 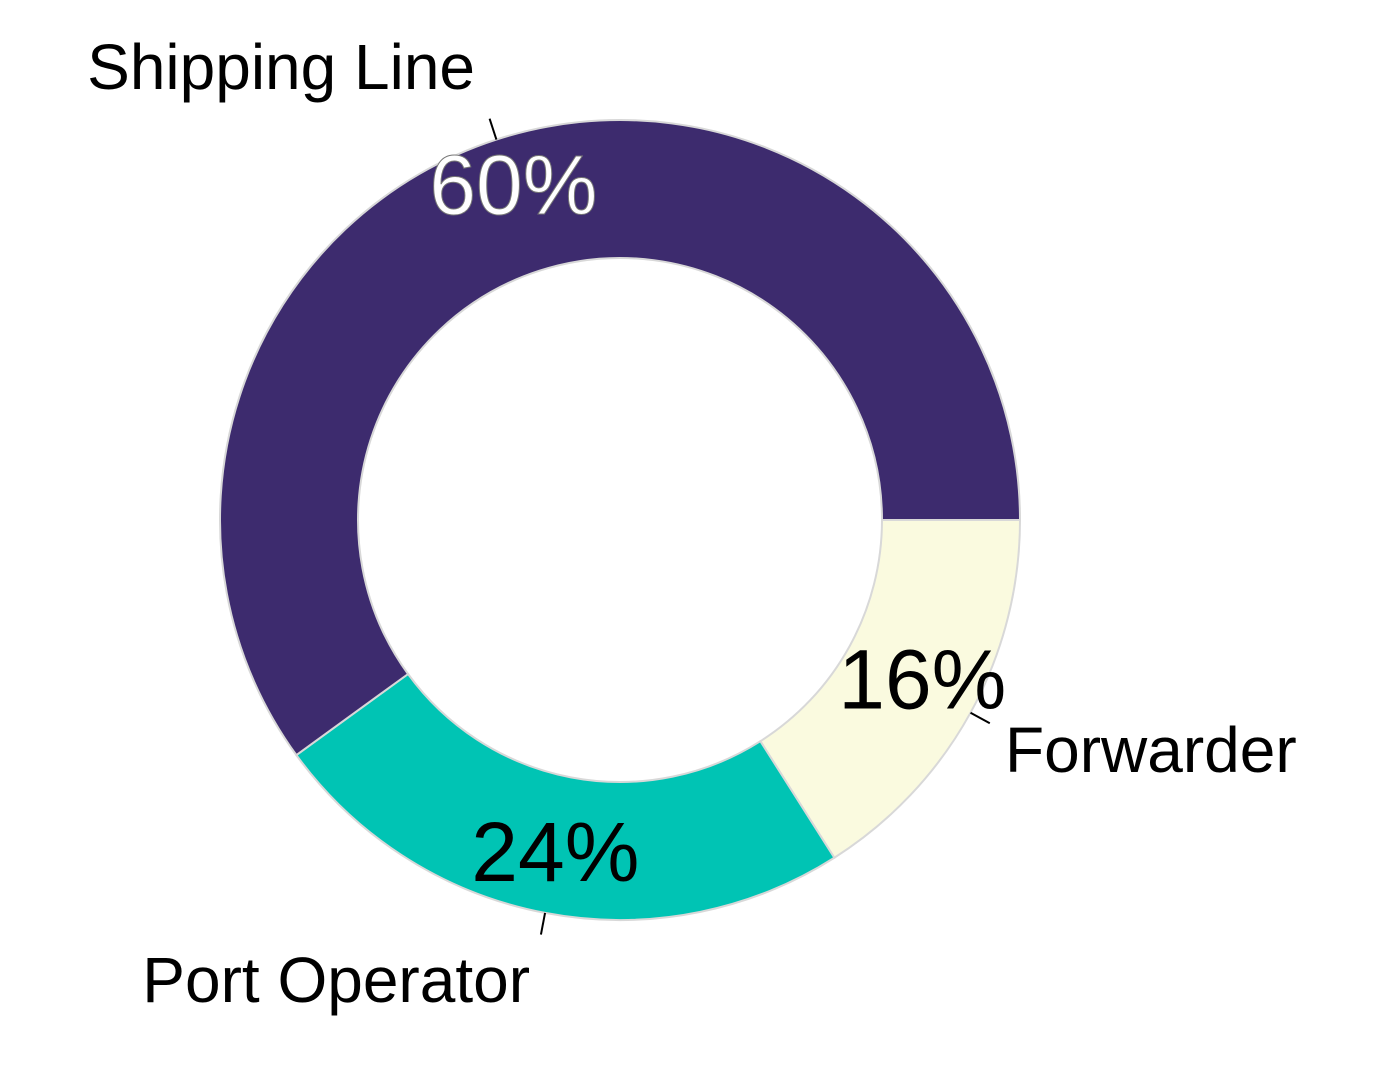 What do you see at coordinates (513, 185) in the screenshot?
I see `value-label: 60%` at bounding box center [513, 185].